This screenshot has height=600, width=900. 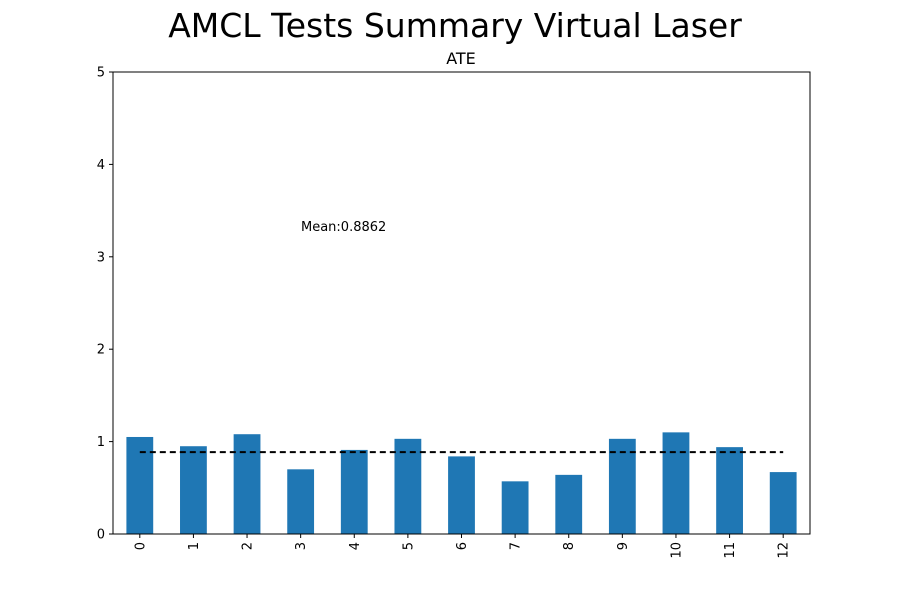 What do you see at coordinates (569, 546) in the screenshot?
I see `x-tick-label: 8` at bounding box center [569, 546].